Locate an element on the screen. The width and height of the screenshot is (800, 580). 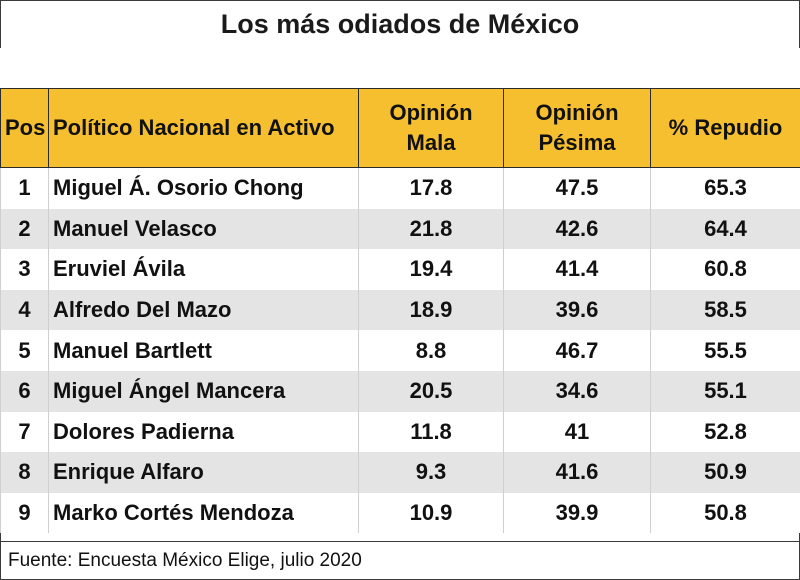
cell-name: Miguel Á. Osorio Chong is located at coordinates (203, 188).